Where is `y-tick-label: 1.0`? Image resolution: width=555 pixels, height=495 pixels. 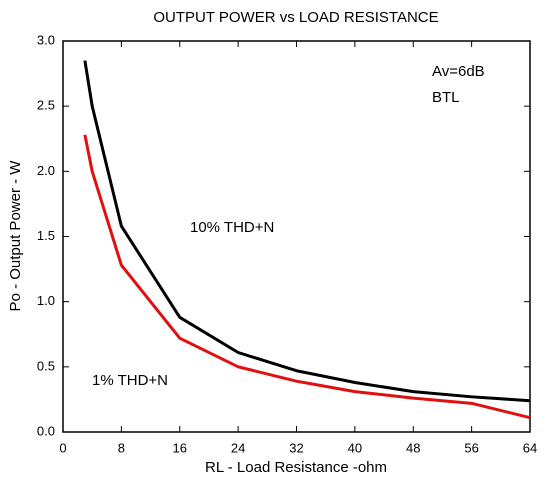 y-tick-label: 1.0 is located at coordinates (46, 300).